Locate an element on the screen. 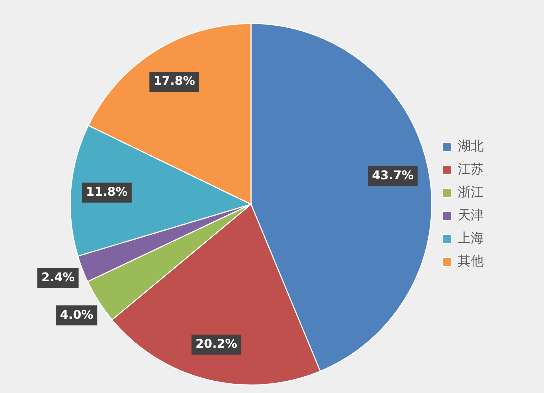  legend-label: 湖北 is located at coordinates (471, 146).